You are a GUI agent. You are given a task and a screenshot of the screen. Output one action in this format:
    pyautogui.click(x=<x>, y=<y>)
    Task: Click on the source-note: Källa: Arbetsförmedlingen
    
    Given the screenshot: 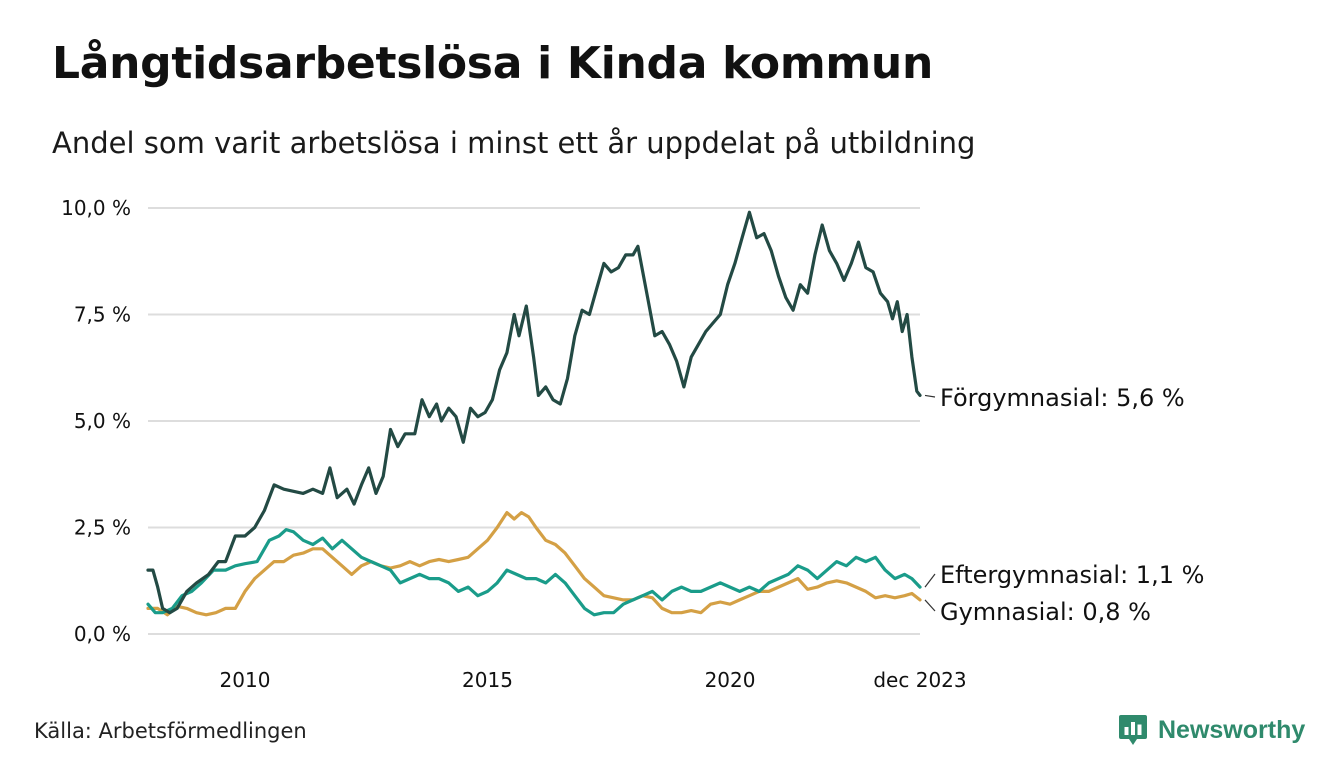 What is the action you would take?
    pyautogui.click(x=170, y=731)
    